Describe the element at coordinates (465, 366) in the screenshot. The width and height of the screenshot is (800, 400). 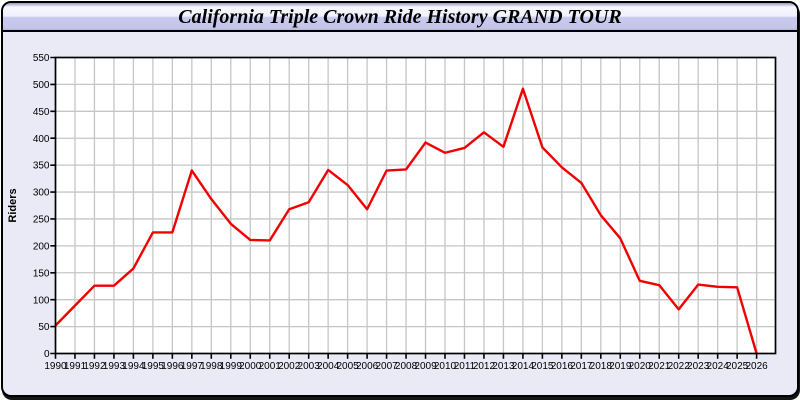
I see `svg-text: 2011` at that location.